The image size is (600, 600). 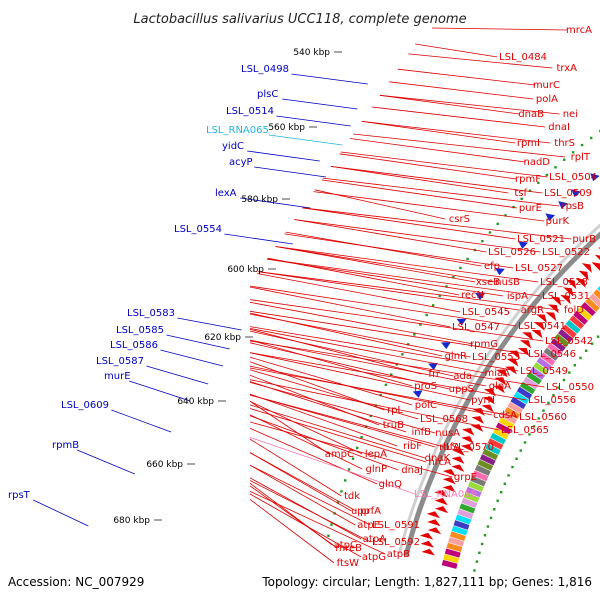 I want to click on gene-label: atpA, so click(x=374, y=539).